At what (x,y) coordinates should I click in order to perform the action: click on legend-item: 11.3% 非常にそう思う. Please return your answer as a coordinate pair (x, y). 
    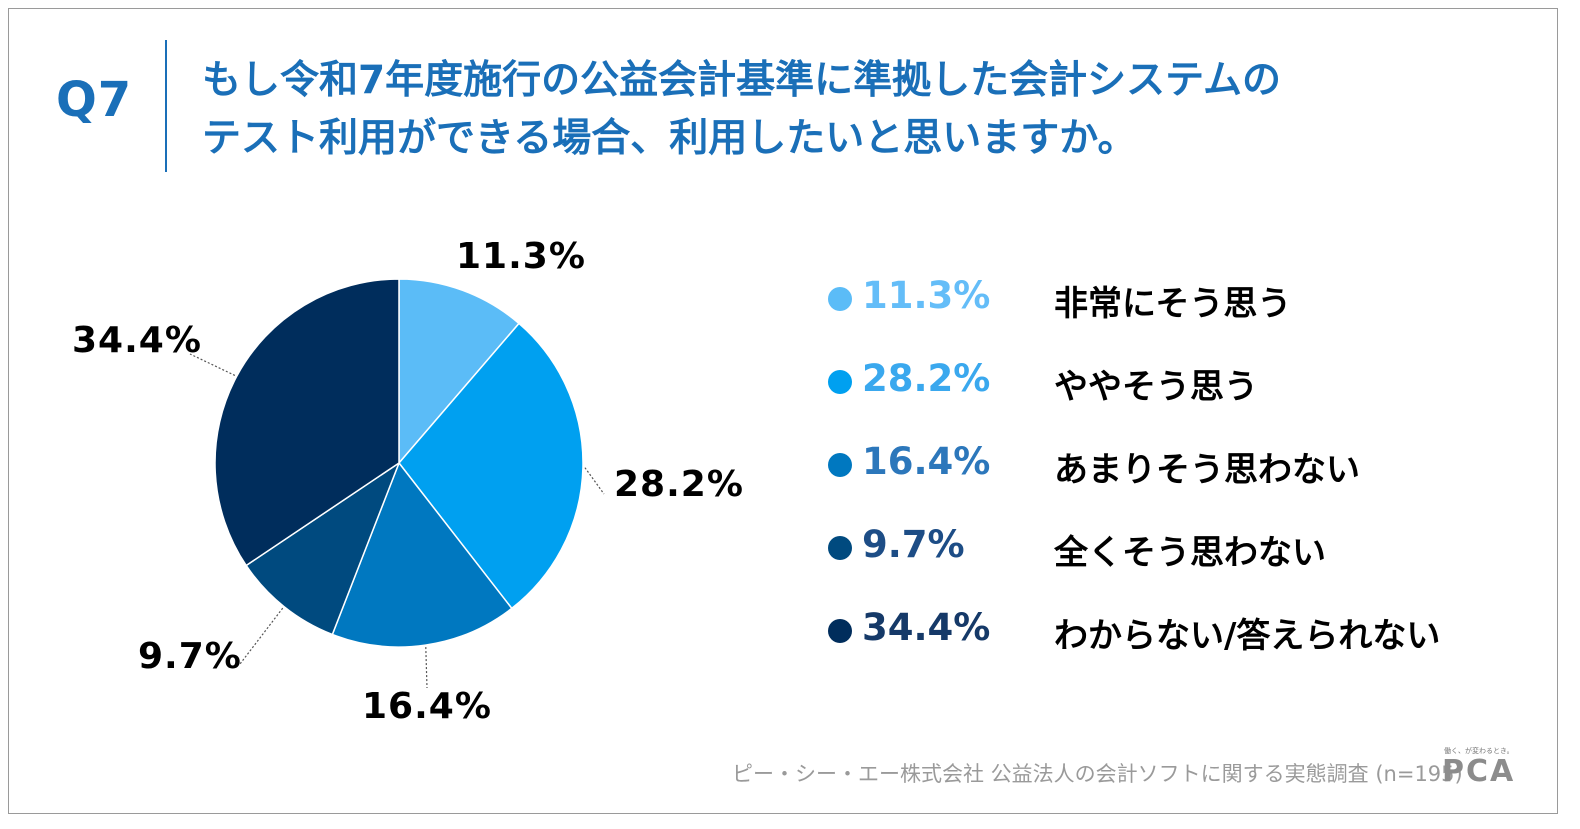
    Looking at the image, I should click on (1168, 298).